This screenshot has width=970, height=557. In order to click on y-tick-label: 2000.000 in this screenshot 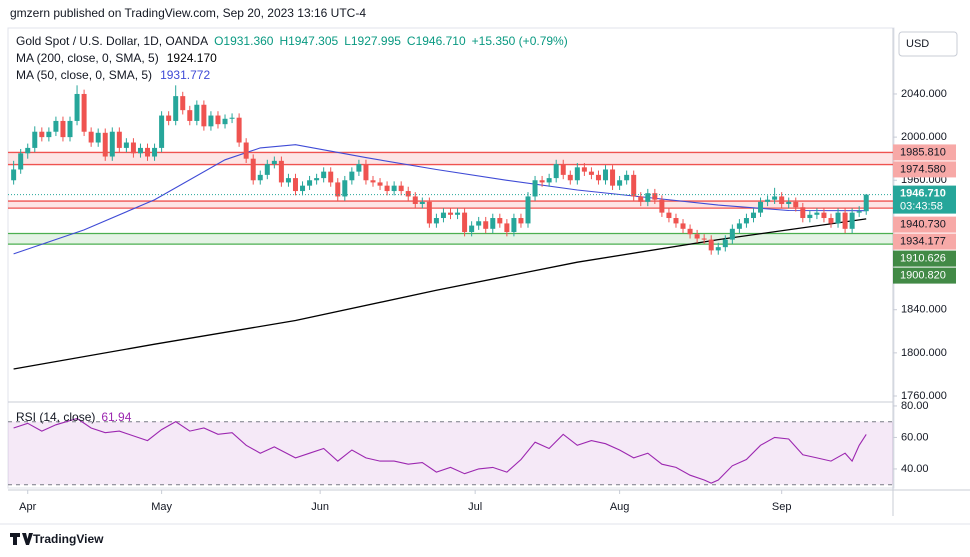, I will do `click(924, 137)`.